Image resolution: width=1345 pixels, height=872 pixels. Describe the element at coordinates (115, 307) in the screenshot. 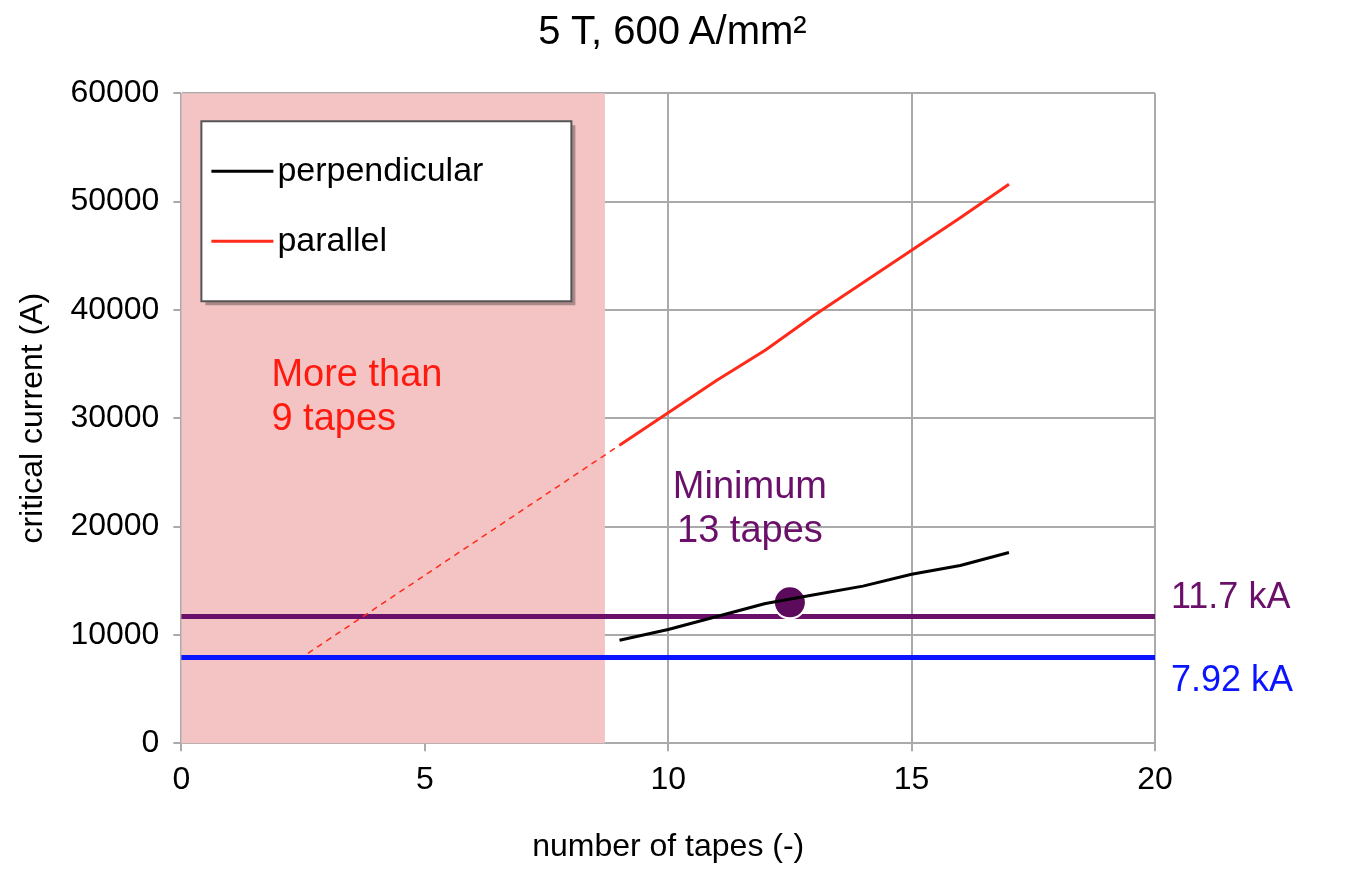

I see `y-tick-label: 40000` at that location.